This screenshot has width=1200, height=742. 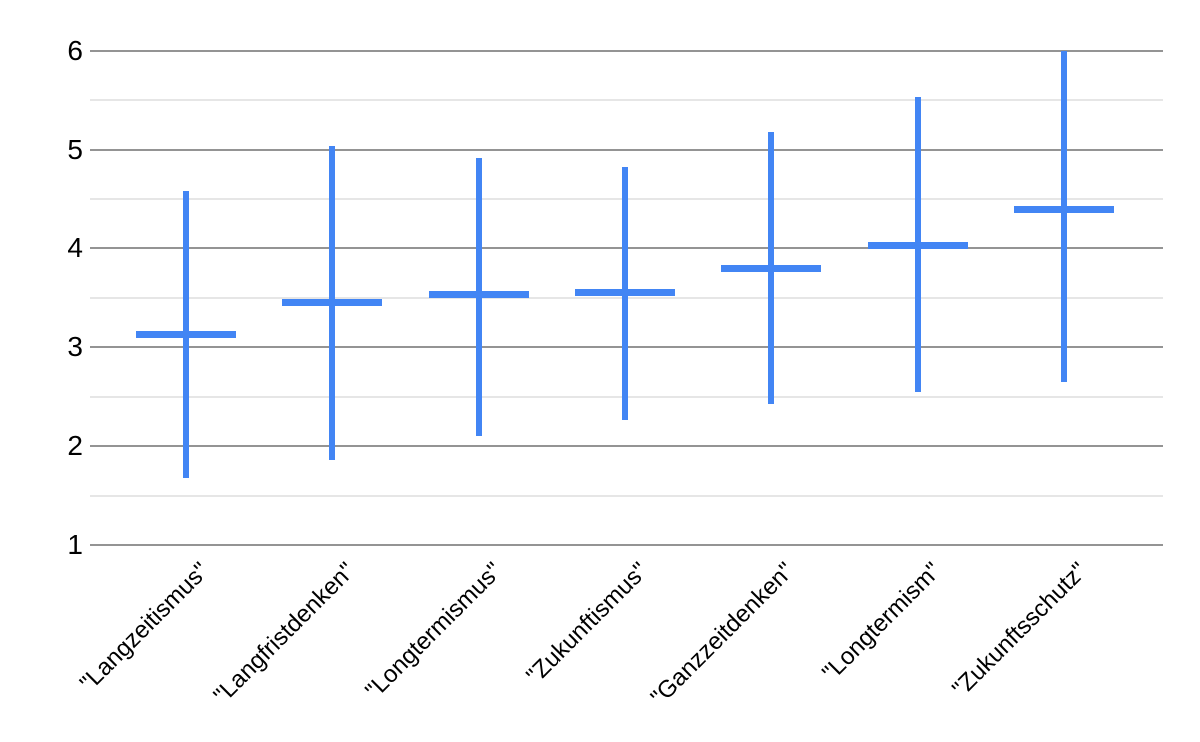 I want to click on y-tick-label: 5, so click(x=75, y=149).